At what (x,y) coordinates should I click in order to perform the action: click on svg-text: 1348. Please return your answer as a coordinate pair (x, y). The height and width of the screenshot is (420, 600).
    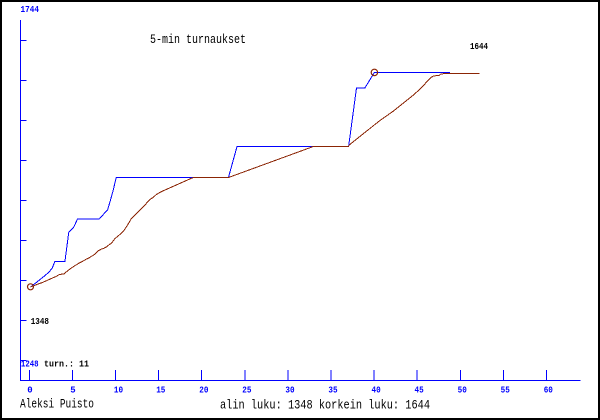
    Looking at the image, I should click on (40, 322).